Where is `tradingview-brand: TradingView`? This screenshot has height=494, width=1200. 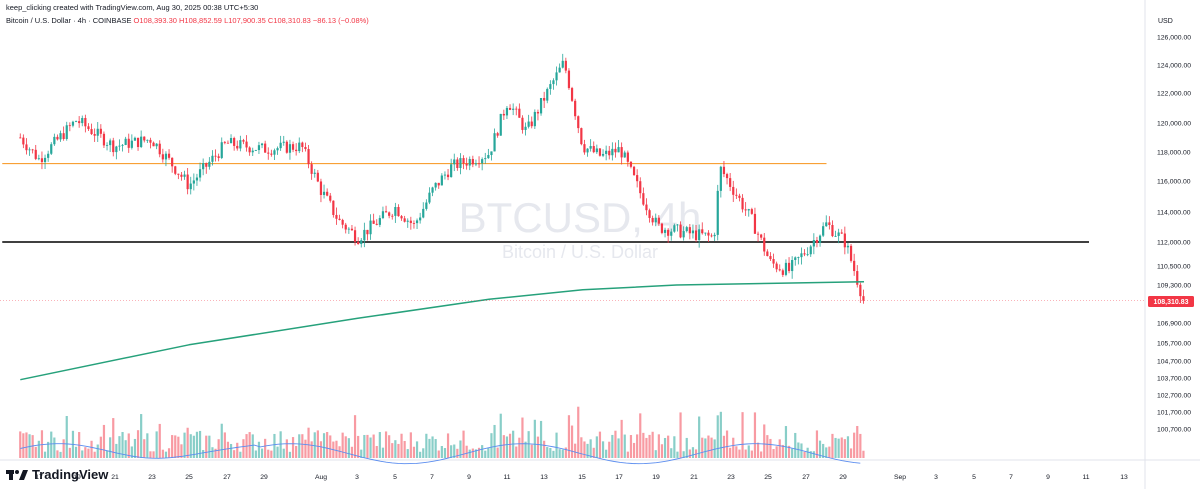 tradingview-brand: TradingView is located at coordinates (57, 474).